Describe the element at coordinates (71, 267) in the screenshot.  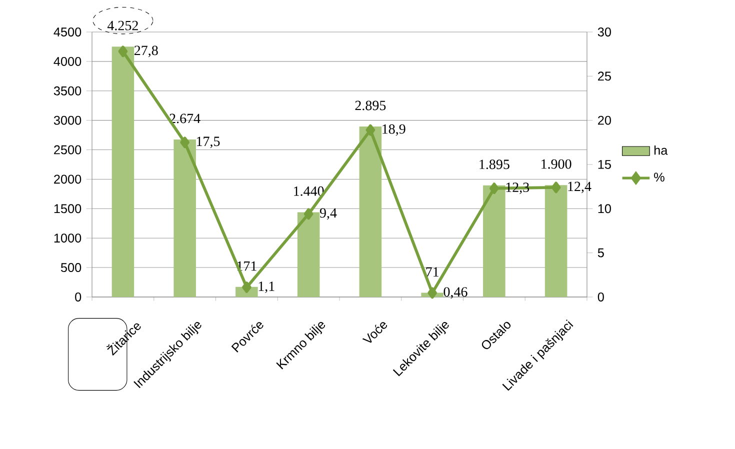
I see `y-tick-label: 500` at that location.